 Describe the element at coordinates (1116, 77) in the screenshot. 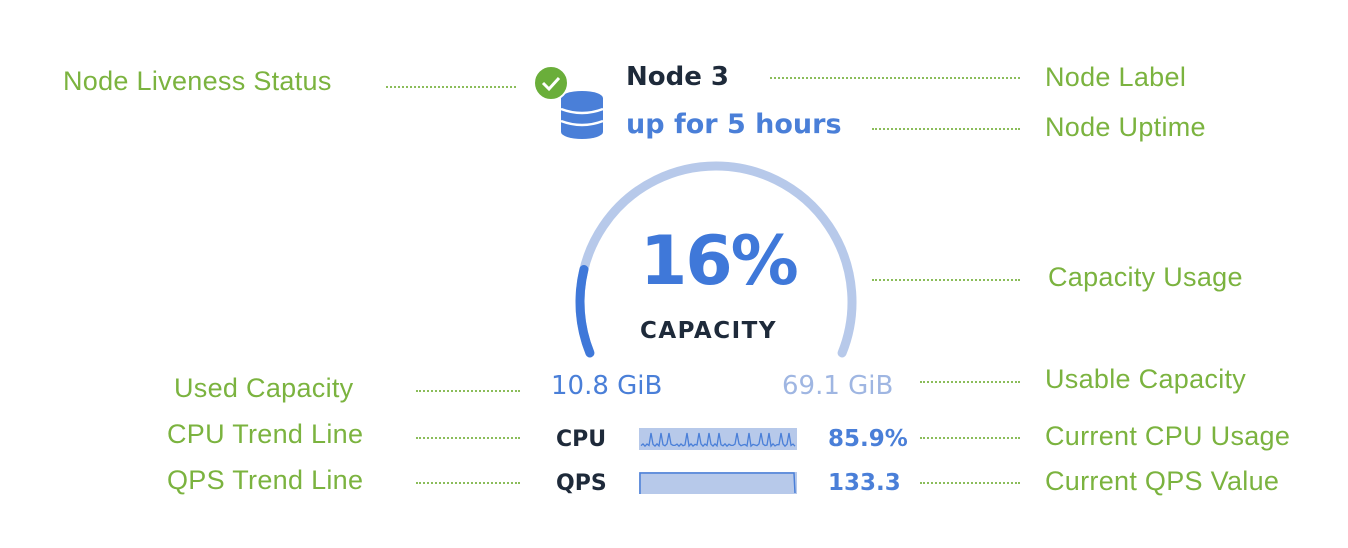

I see `annotation-label: Node Label` at that location.